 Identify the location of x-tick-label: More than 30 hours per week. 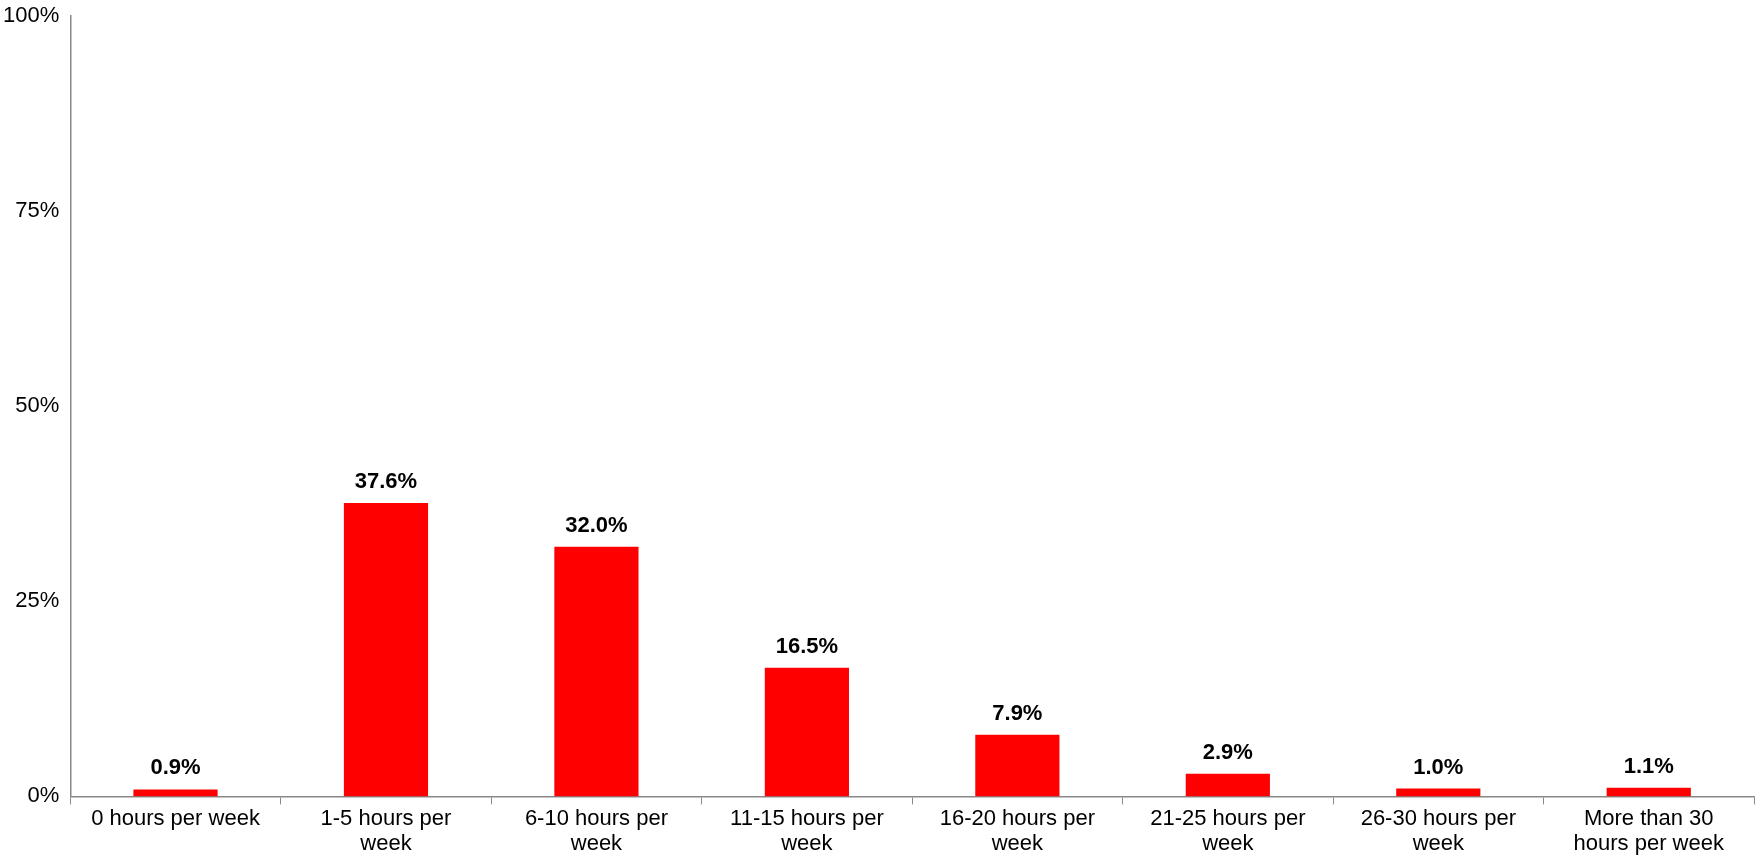
(1649, 830).